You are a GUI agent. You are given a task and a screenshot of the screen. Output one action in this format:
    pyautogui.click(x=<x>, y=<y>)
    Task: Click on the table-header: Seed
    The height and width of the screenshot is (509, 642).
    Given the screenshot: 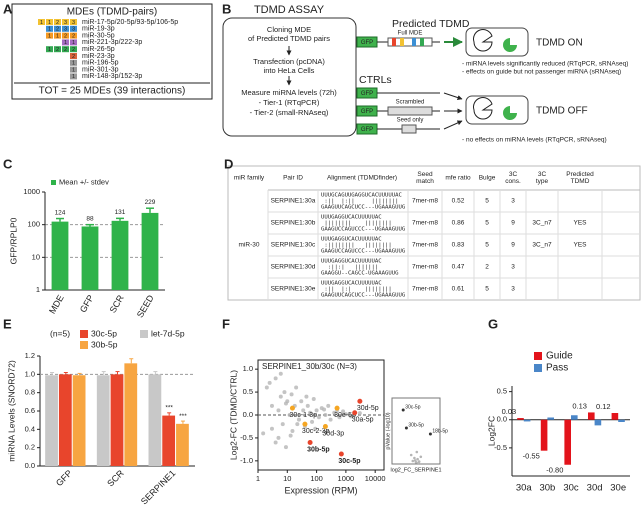 What is the action you would take?
    pyautogui.click(x=425, y=174)
    